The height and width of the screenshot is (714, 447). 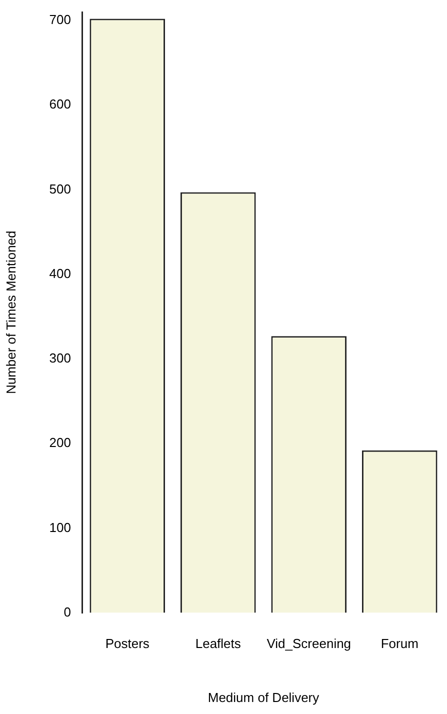 What do you see at coordinates (309, 644) in the screenshot?
I see `x-tick-label: Vid_Screening` at bounding box center [309, 644].